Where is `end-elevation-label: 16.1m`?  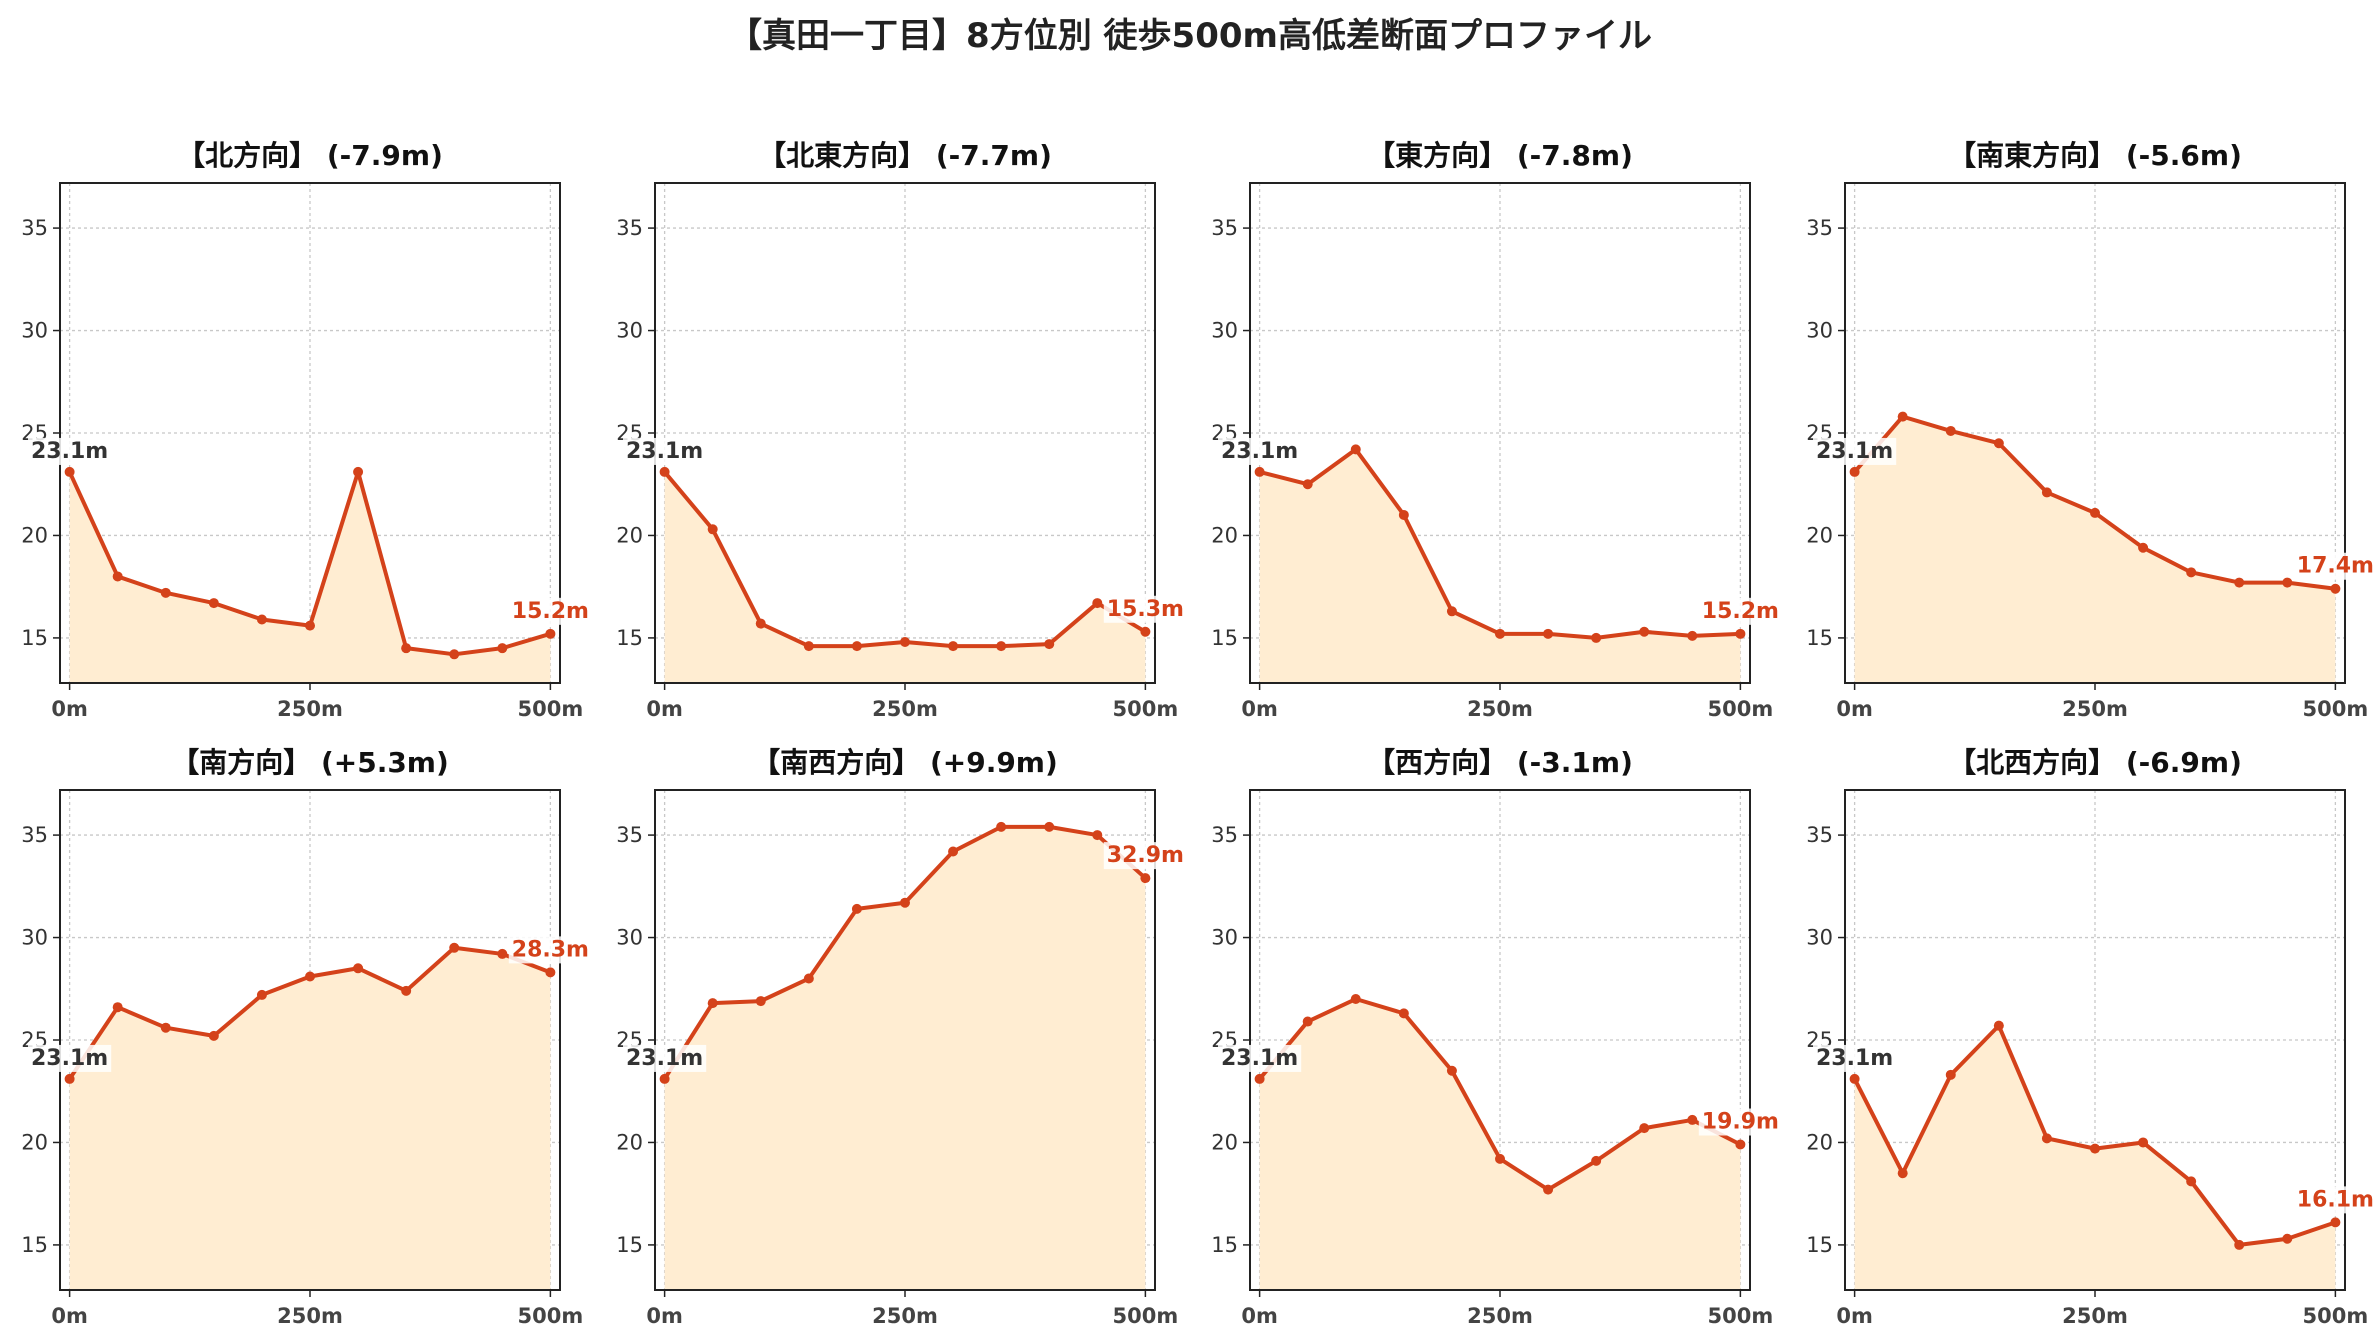 end-elevation-label: 16.1m is located at coordinates (2335, 1199).